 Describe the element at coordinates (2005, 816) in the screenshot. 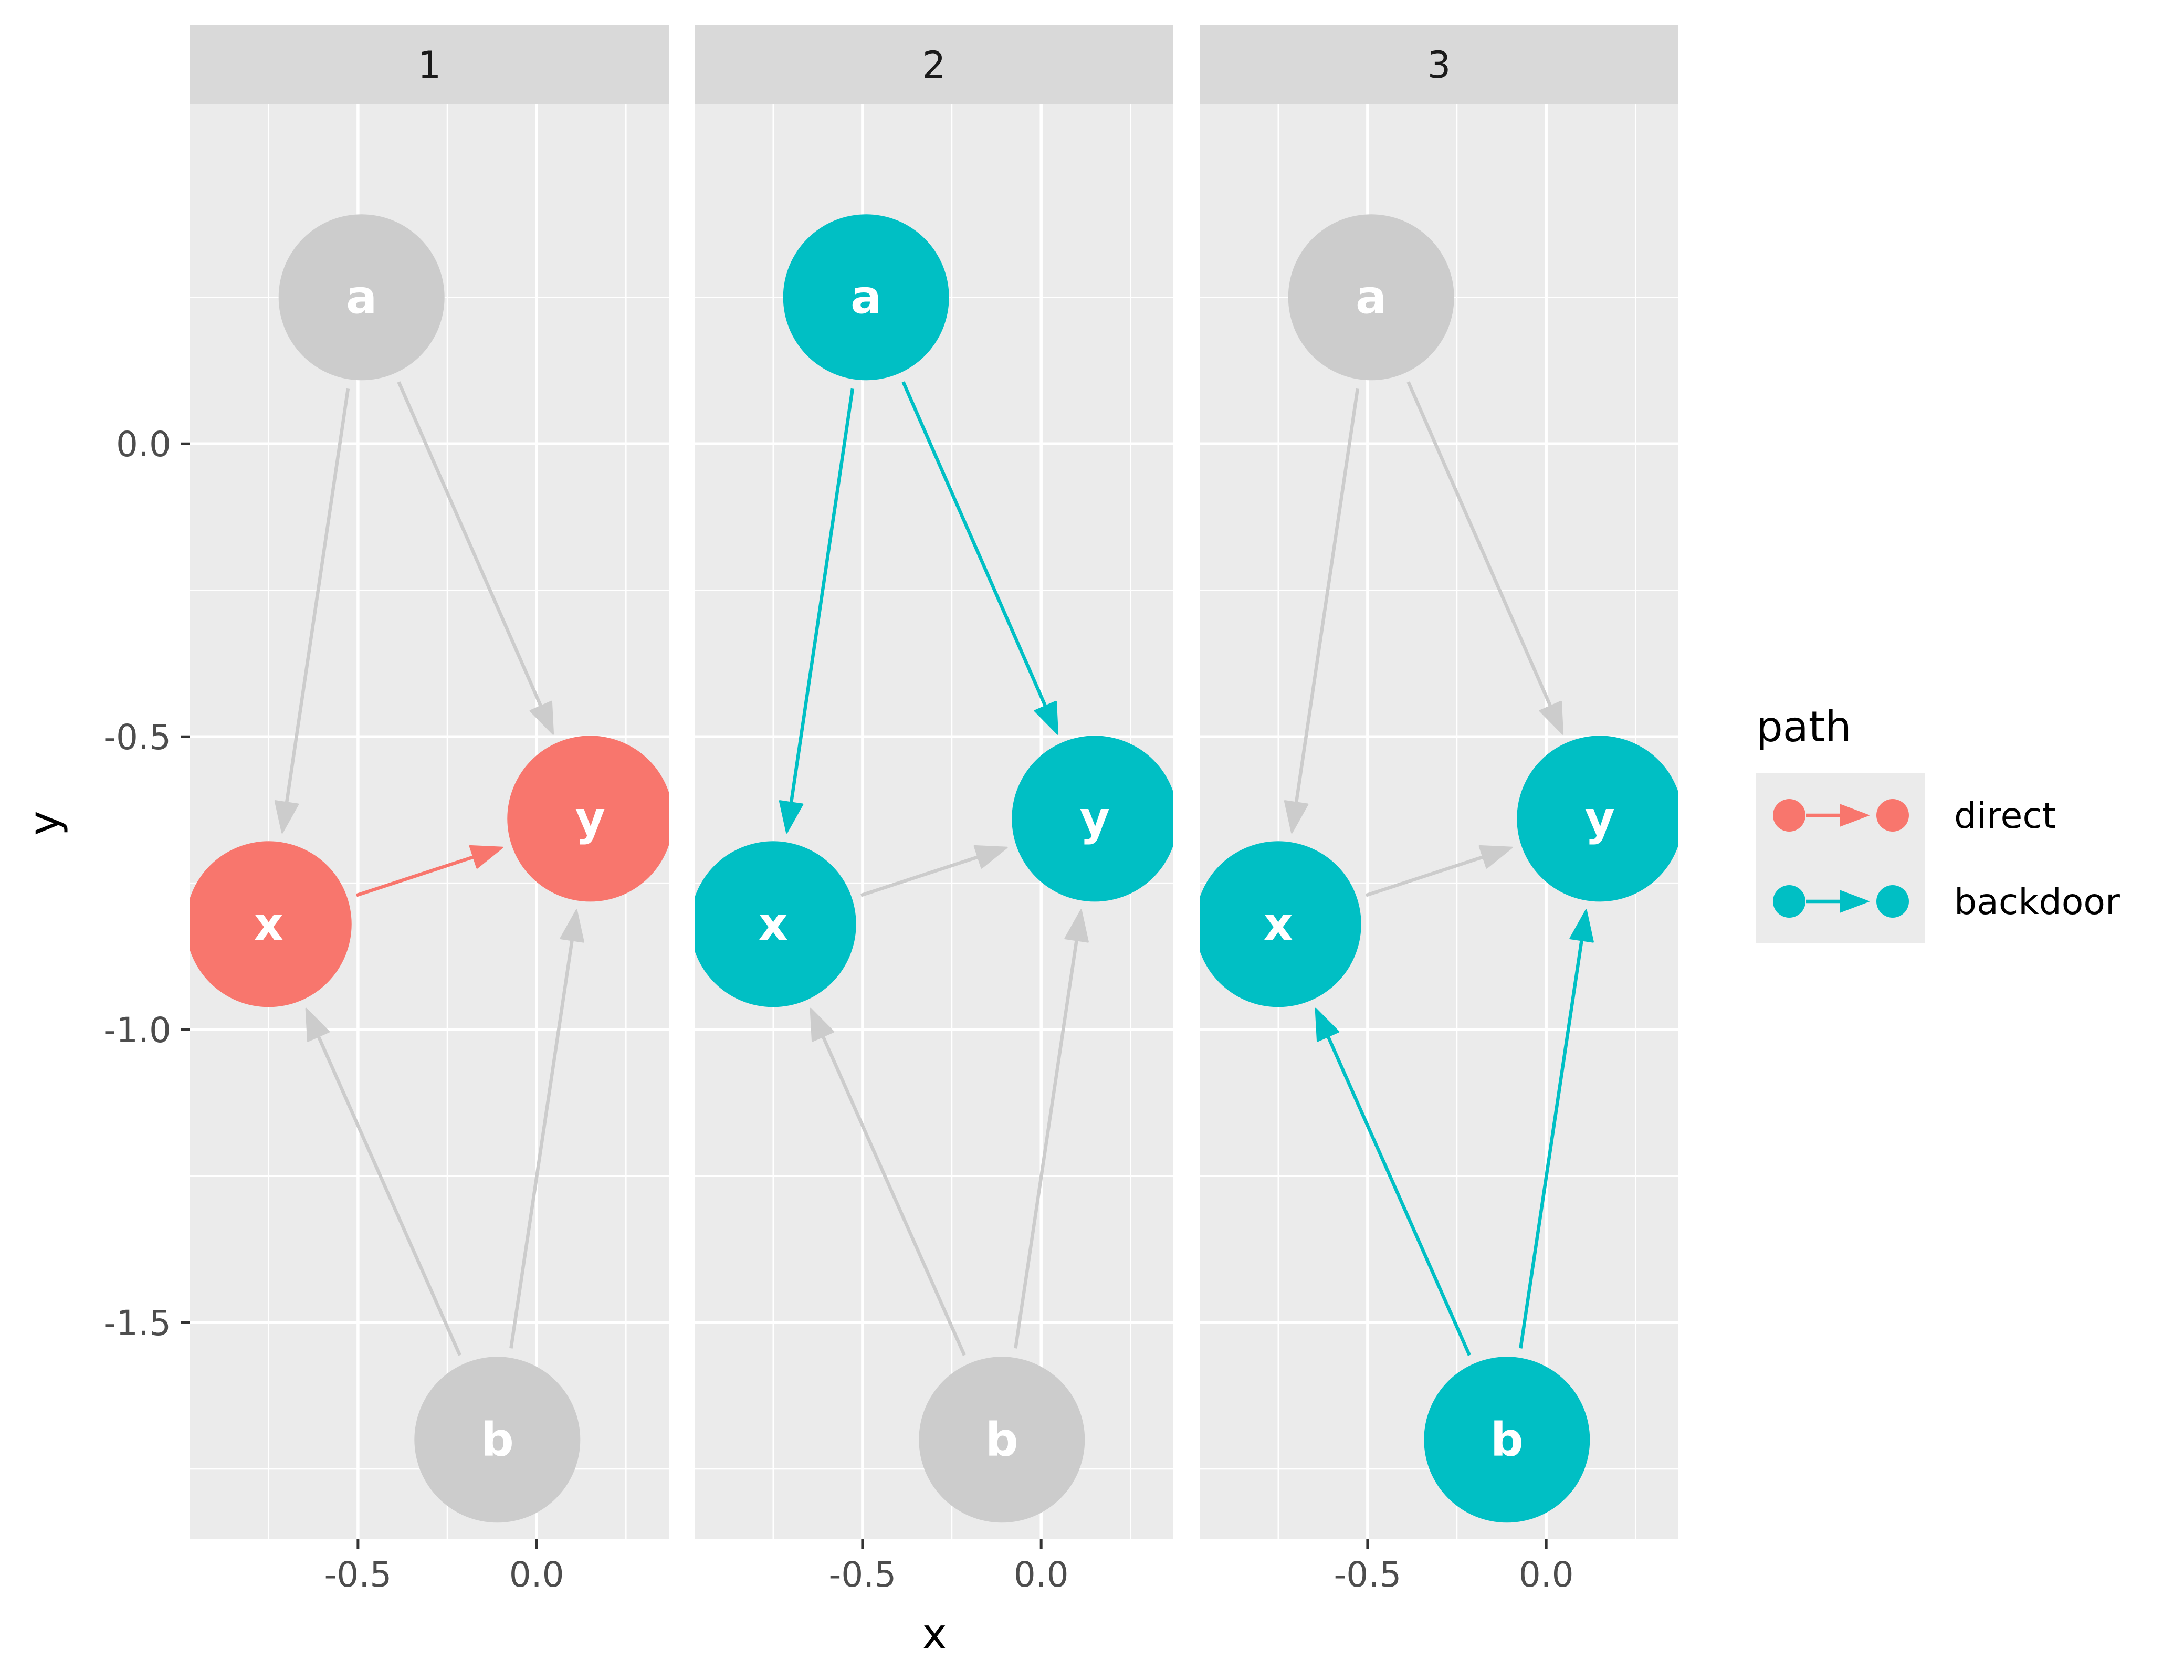

I see `legend-label: direct` at that location.